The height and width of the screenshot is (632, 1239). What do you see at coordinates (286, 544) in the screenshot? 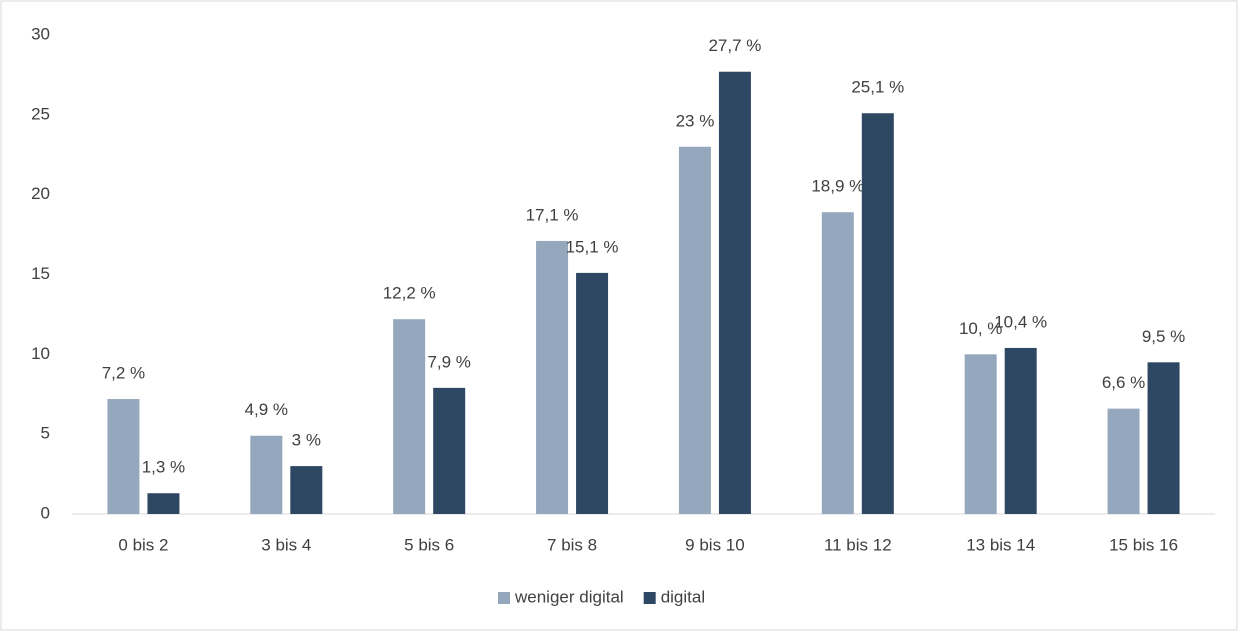
I see `x-tick-label: 3 bis 4` at bounding box center [286, 544].